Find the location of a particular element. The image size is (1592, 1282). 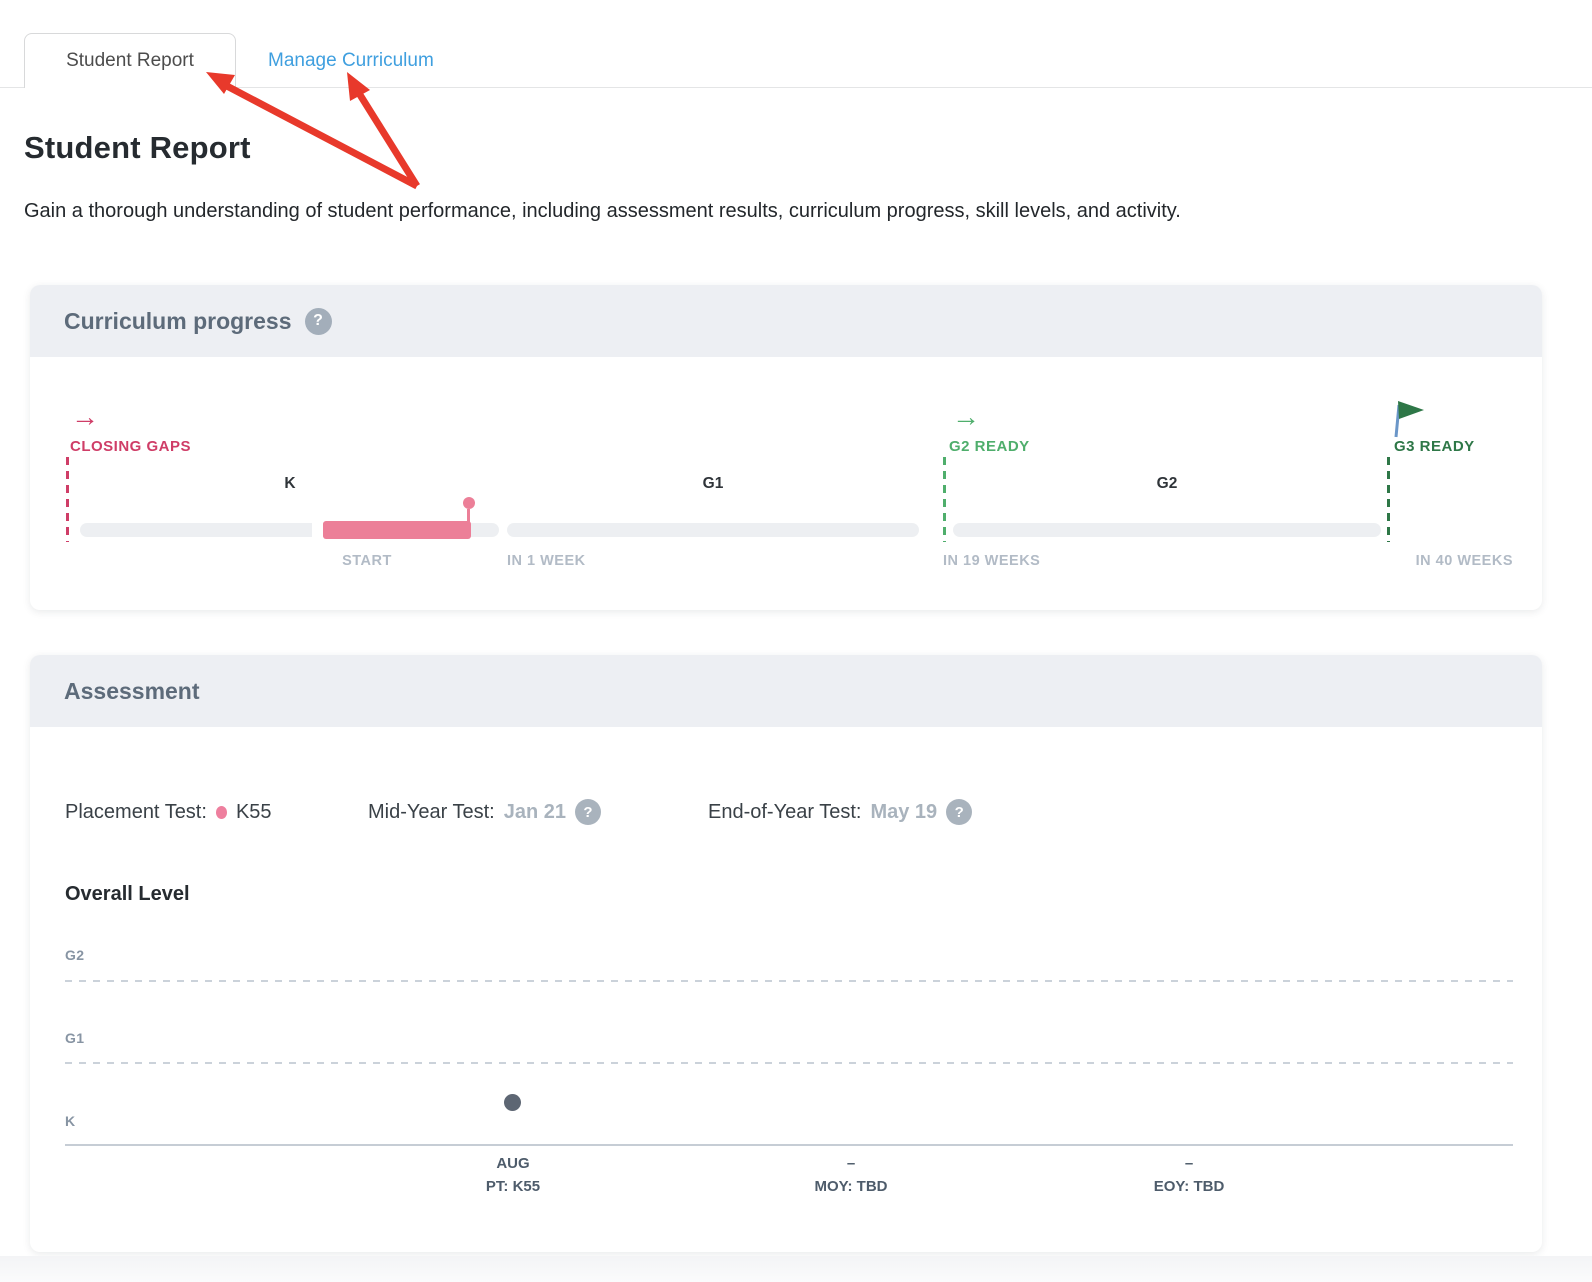

gridline-g1 is located at coordinates (789, 1063).